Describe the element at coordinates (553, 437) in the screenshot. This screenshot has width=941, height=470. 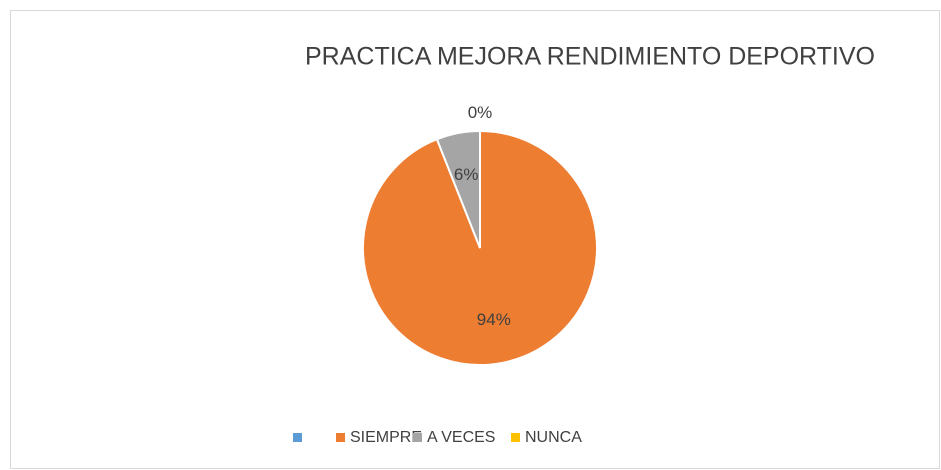
I see `legend-label: NUNCA` at that location.